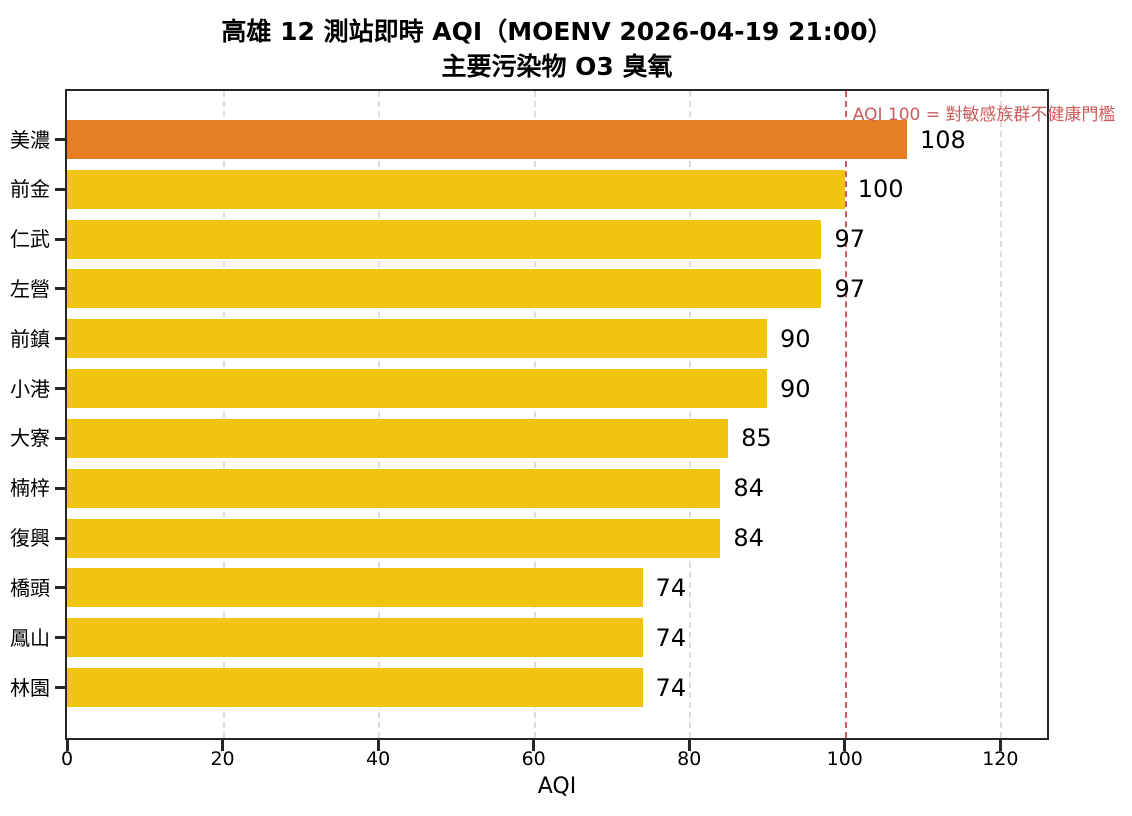 This screenshot has width=1132, height=816. Describe the element at coordinates (845, 414) in the screenshot. I see `threshold-line` at that location.